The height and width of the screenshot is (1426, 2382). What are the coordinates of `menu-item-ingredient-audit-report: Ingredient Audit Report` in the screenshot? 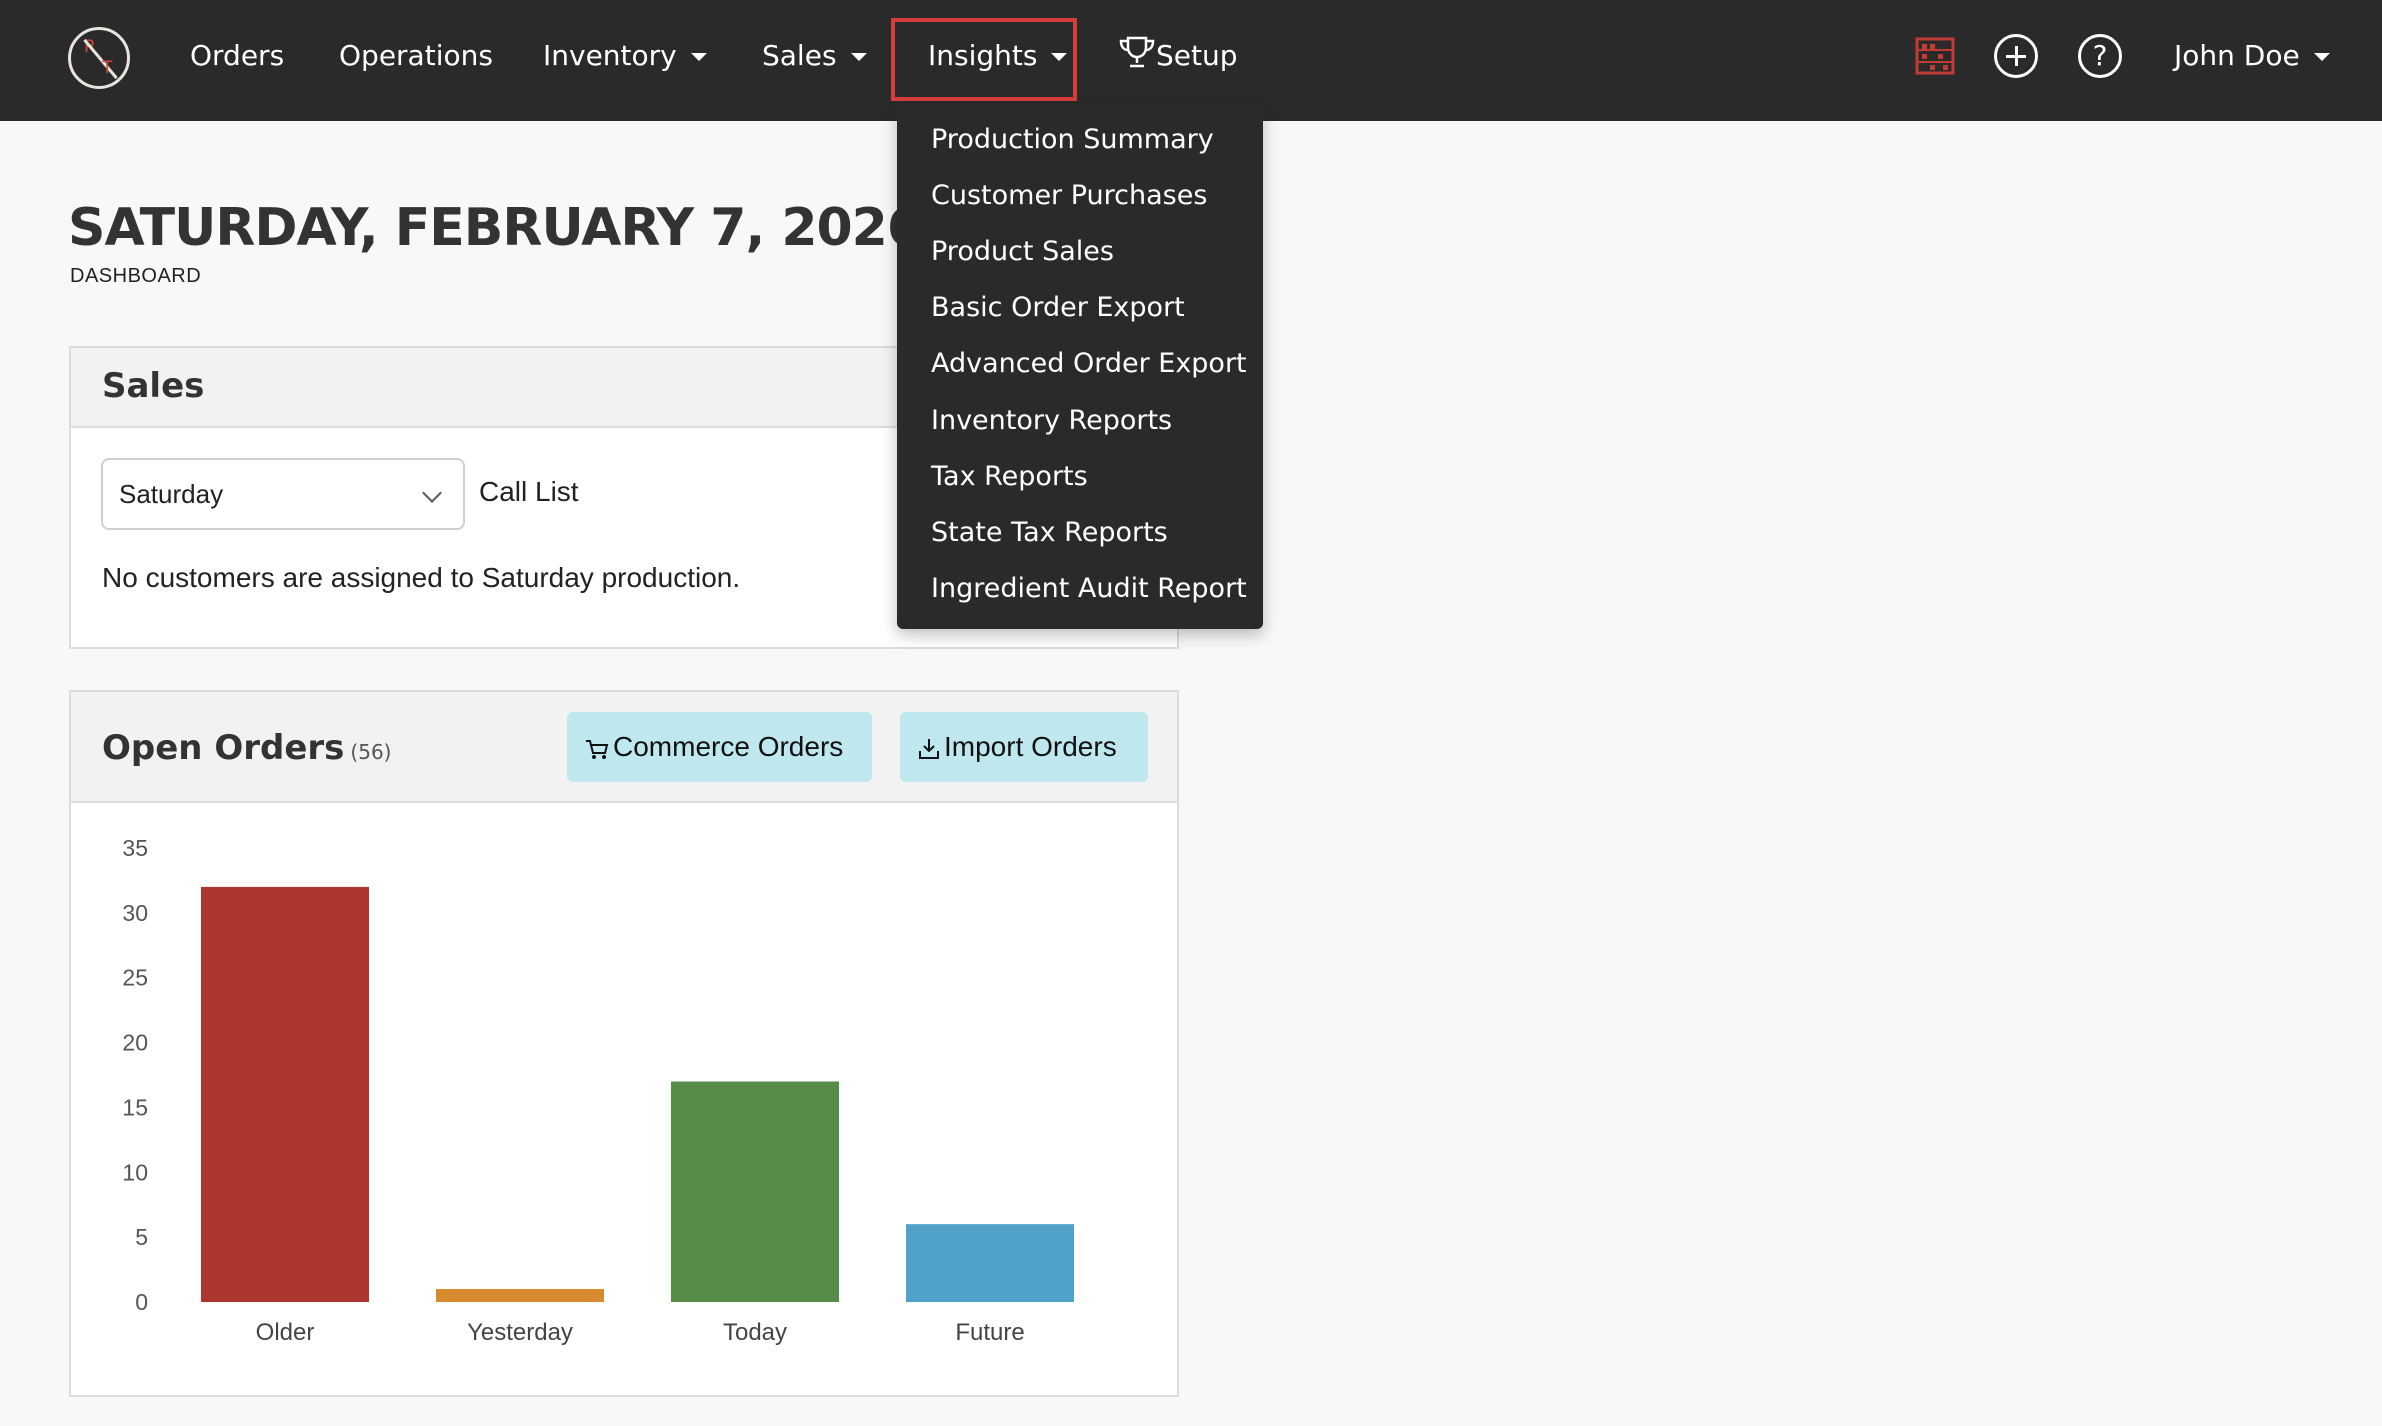 It's located at (1089, 588).